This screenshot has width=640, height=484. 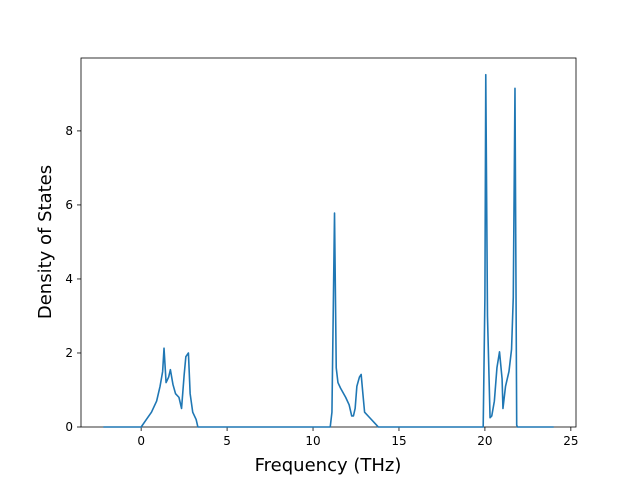 What do you see at coordinates (141, 441) in the screenshot?
I see `x-tick-label: 0` at bounding box center [141, 441].